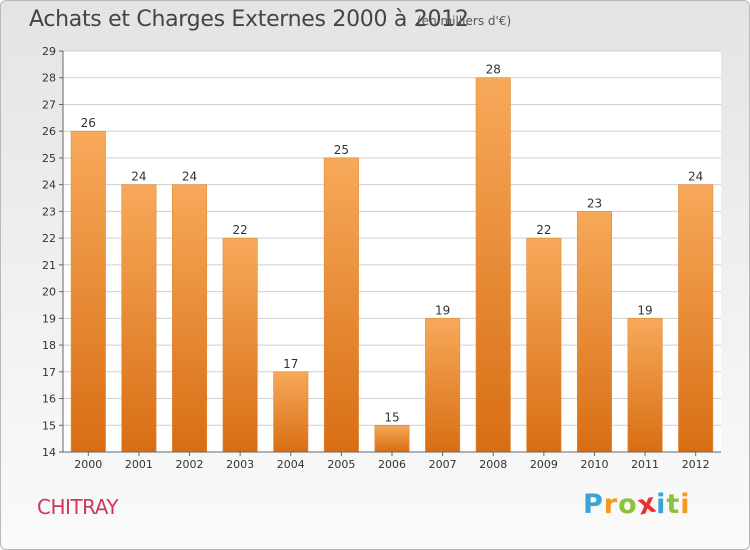 The image size is (750, 550). Describe the element at coordinates (493, 464) in the screenshot. I see `x-tick-label-2008: 2008` at that location.